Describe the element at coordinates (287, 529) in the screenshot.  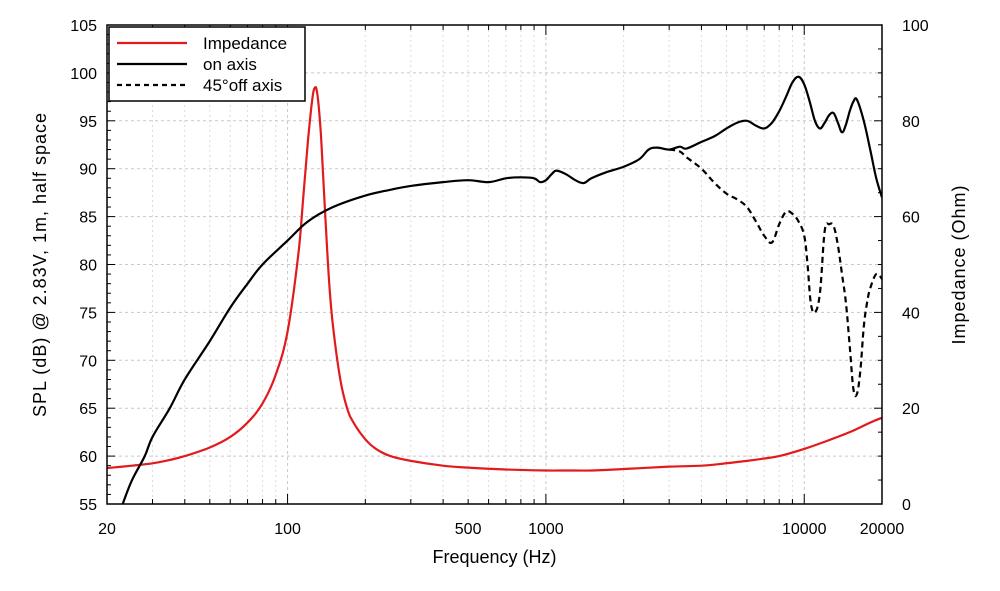
I see `x-tick-label: 100` at that location.